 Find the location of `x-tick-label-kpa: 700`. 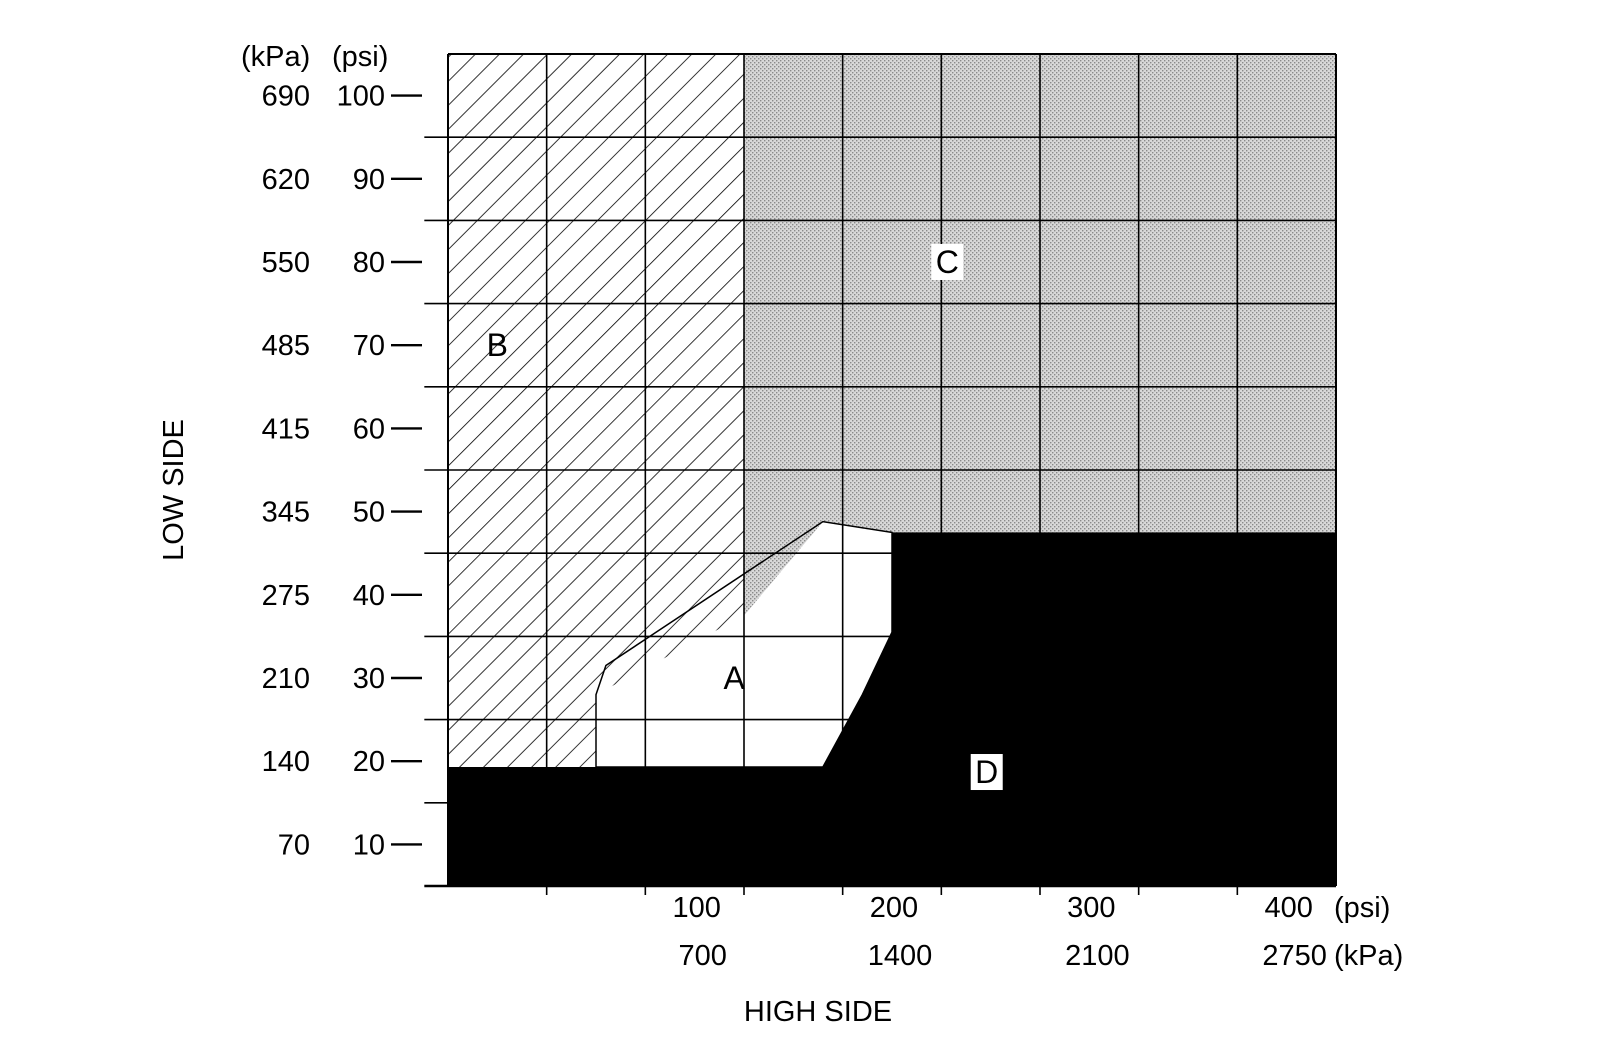

x-tick-label-kpa: 700 is located at coordinates (702, 956).